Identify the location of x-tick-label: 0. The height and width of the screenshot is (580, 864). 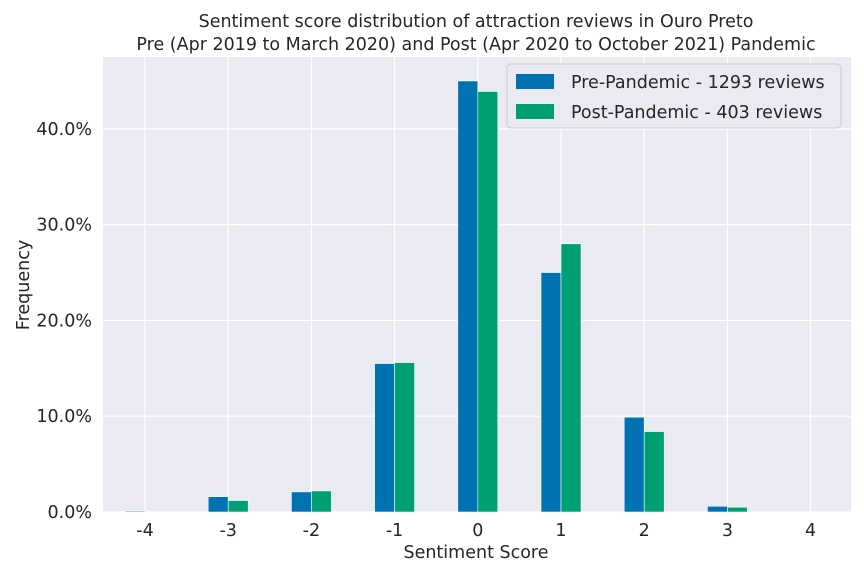
(477, 531).